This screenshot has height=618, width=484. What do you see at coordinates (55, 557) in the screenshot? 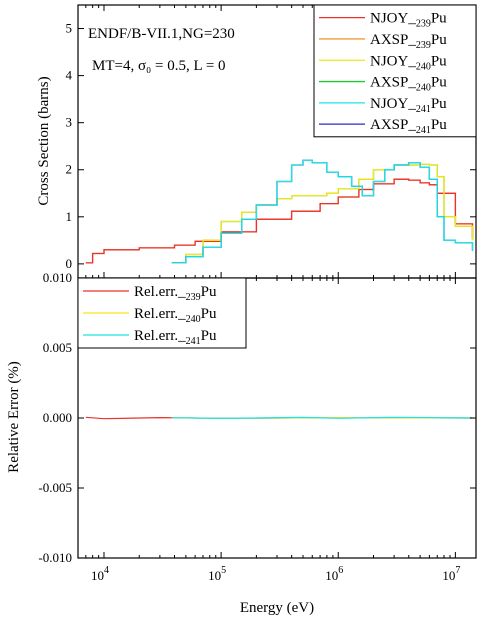
I see `bottom-y-tick-label: -0.010` at bounding box center [55, 557].